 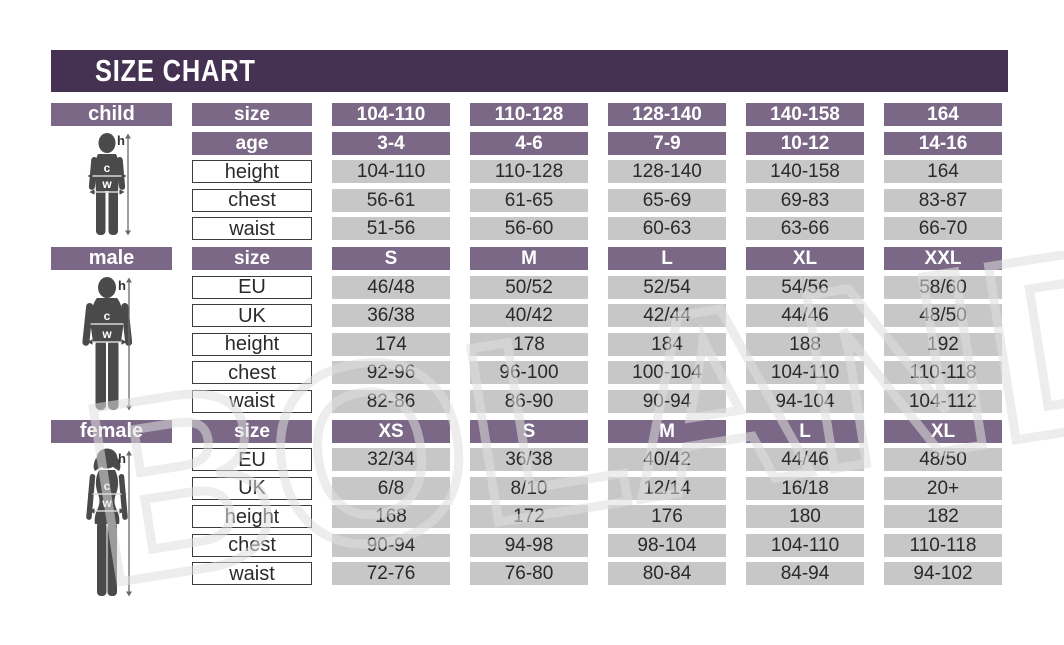 I want to click on child-silhouette: c w h, so click(x=109, y=183).